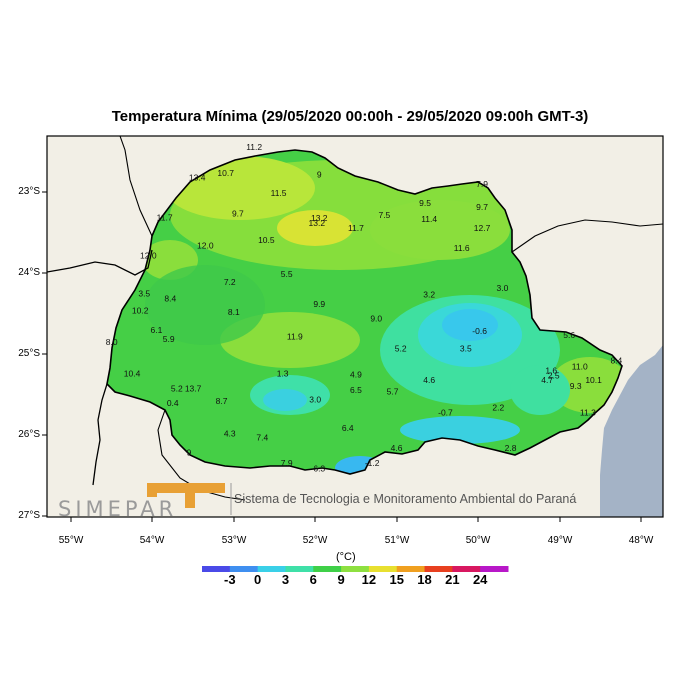 Image resolution: width=700 pixels, height=700 pixels. Describe the element at coordinates (234, 540) in the screenshot. I see `lon-label-53: 53°W` at that location.